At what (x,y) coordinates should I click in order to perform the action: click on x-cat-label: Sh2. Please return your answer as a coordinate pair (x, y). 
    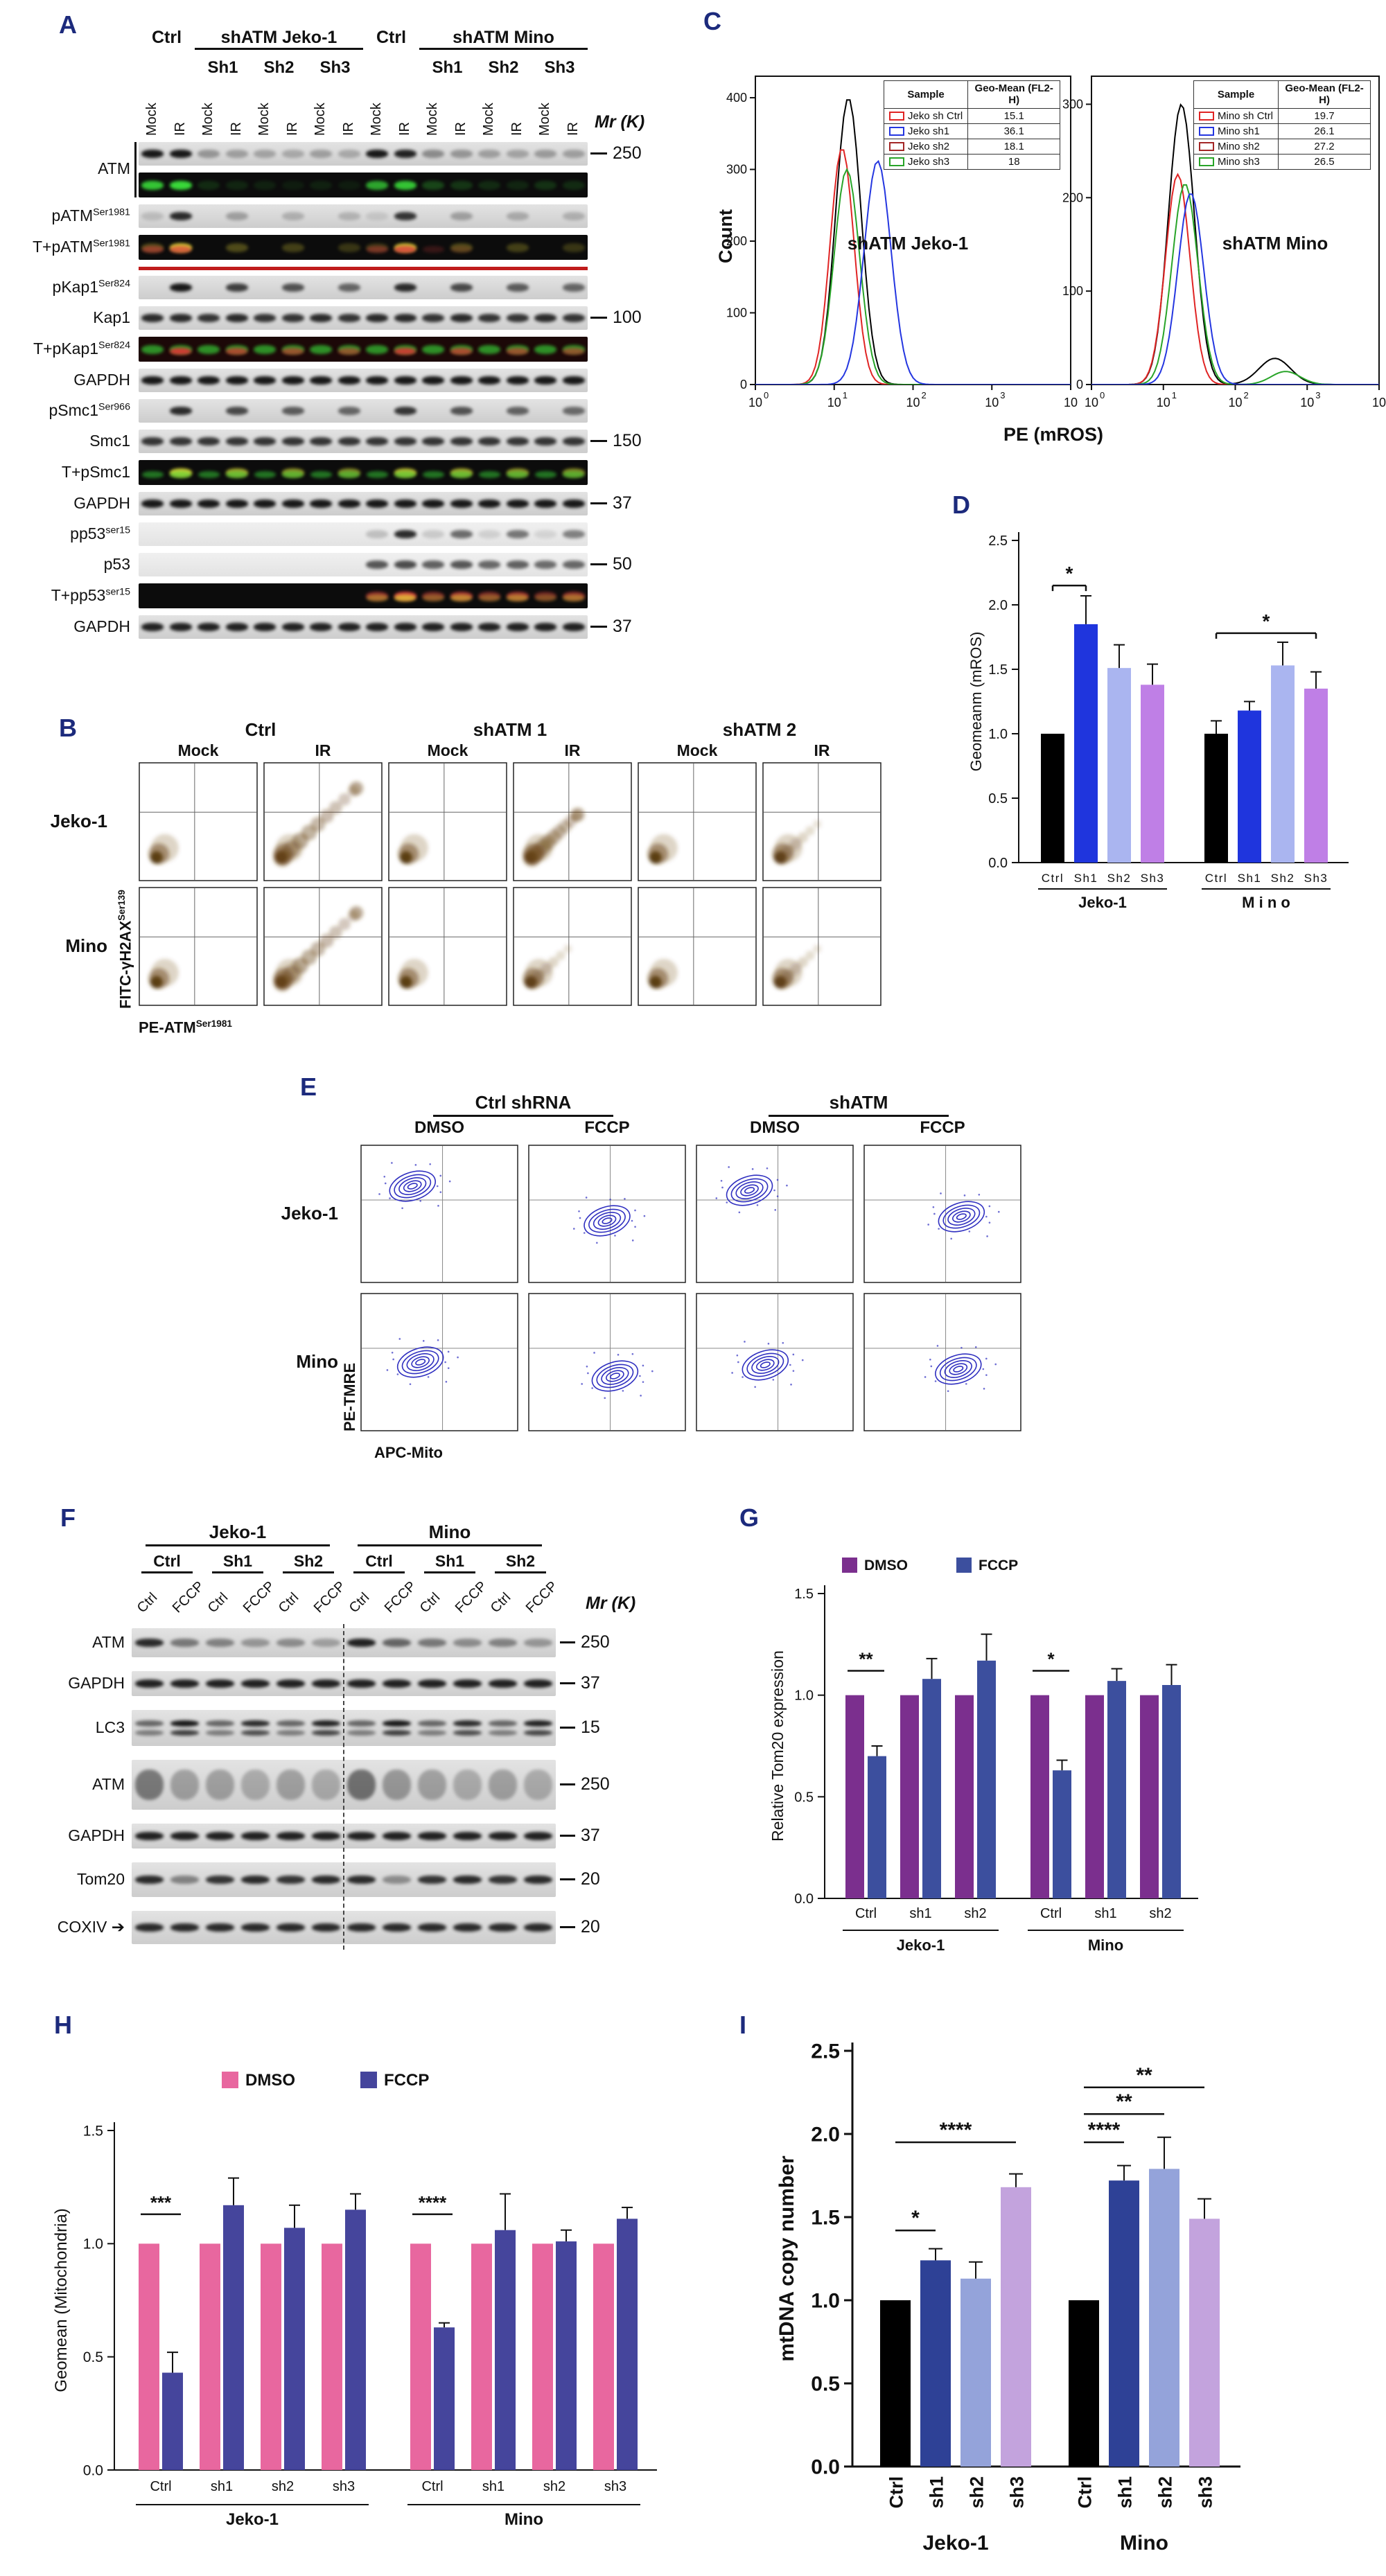
    Looking at the image, I should click on (1119, 878).